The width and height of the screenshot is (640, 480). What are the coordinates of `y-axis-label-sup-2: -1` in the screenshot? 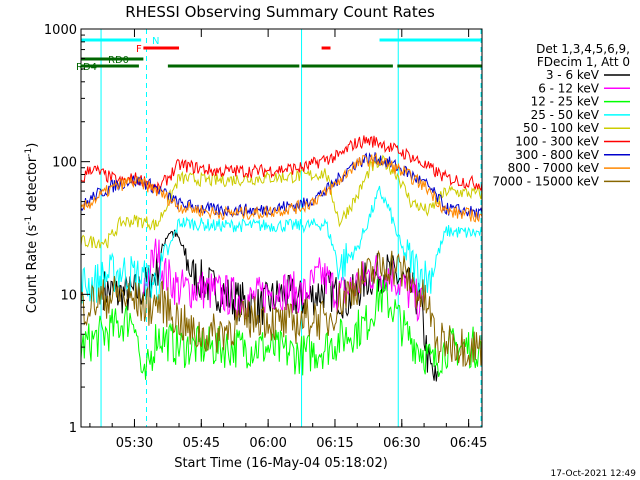 It's located at (29, 152).